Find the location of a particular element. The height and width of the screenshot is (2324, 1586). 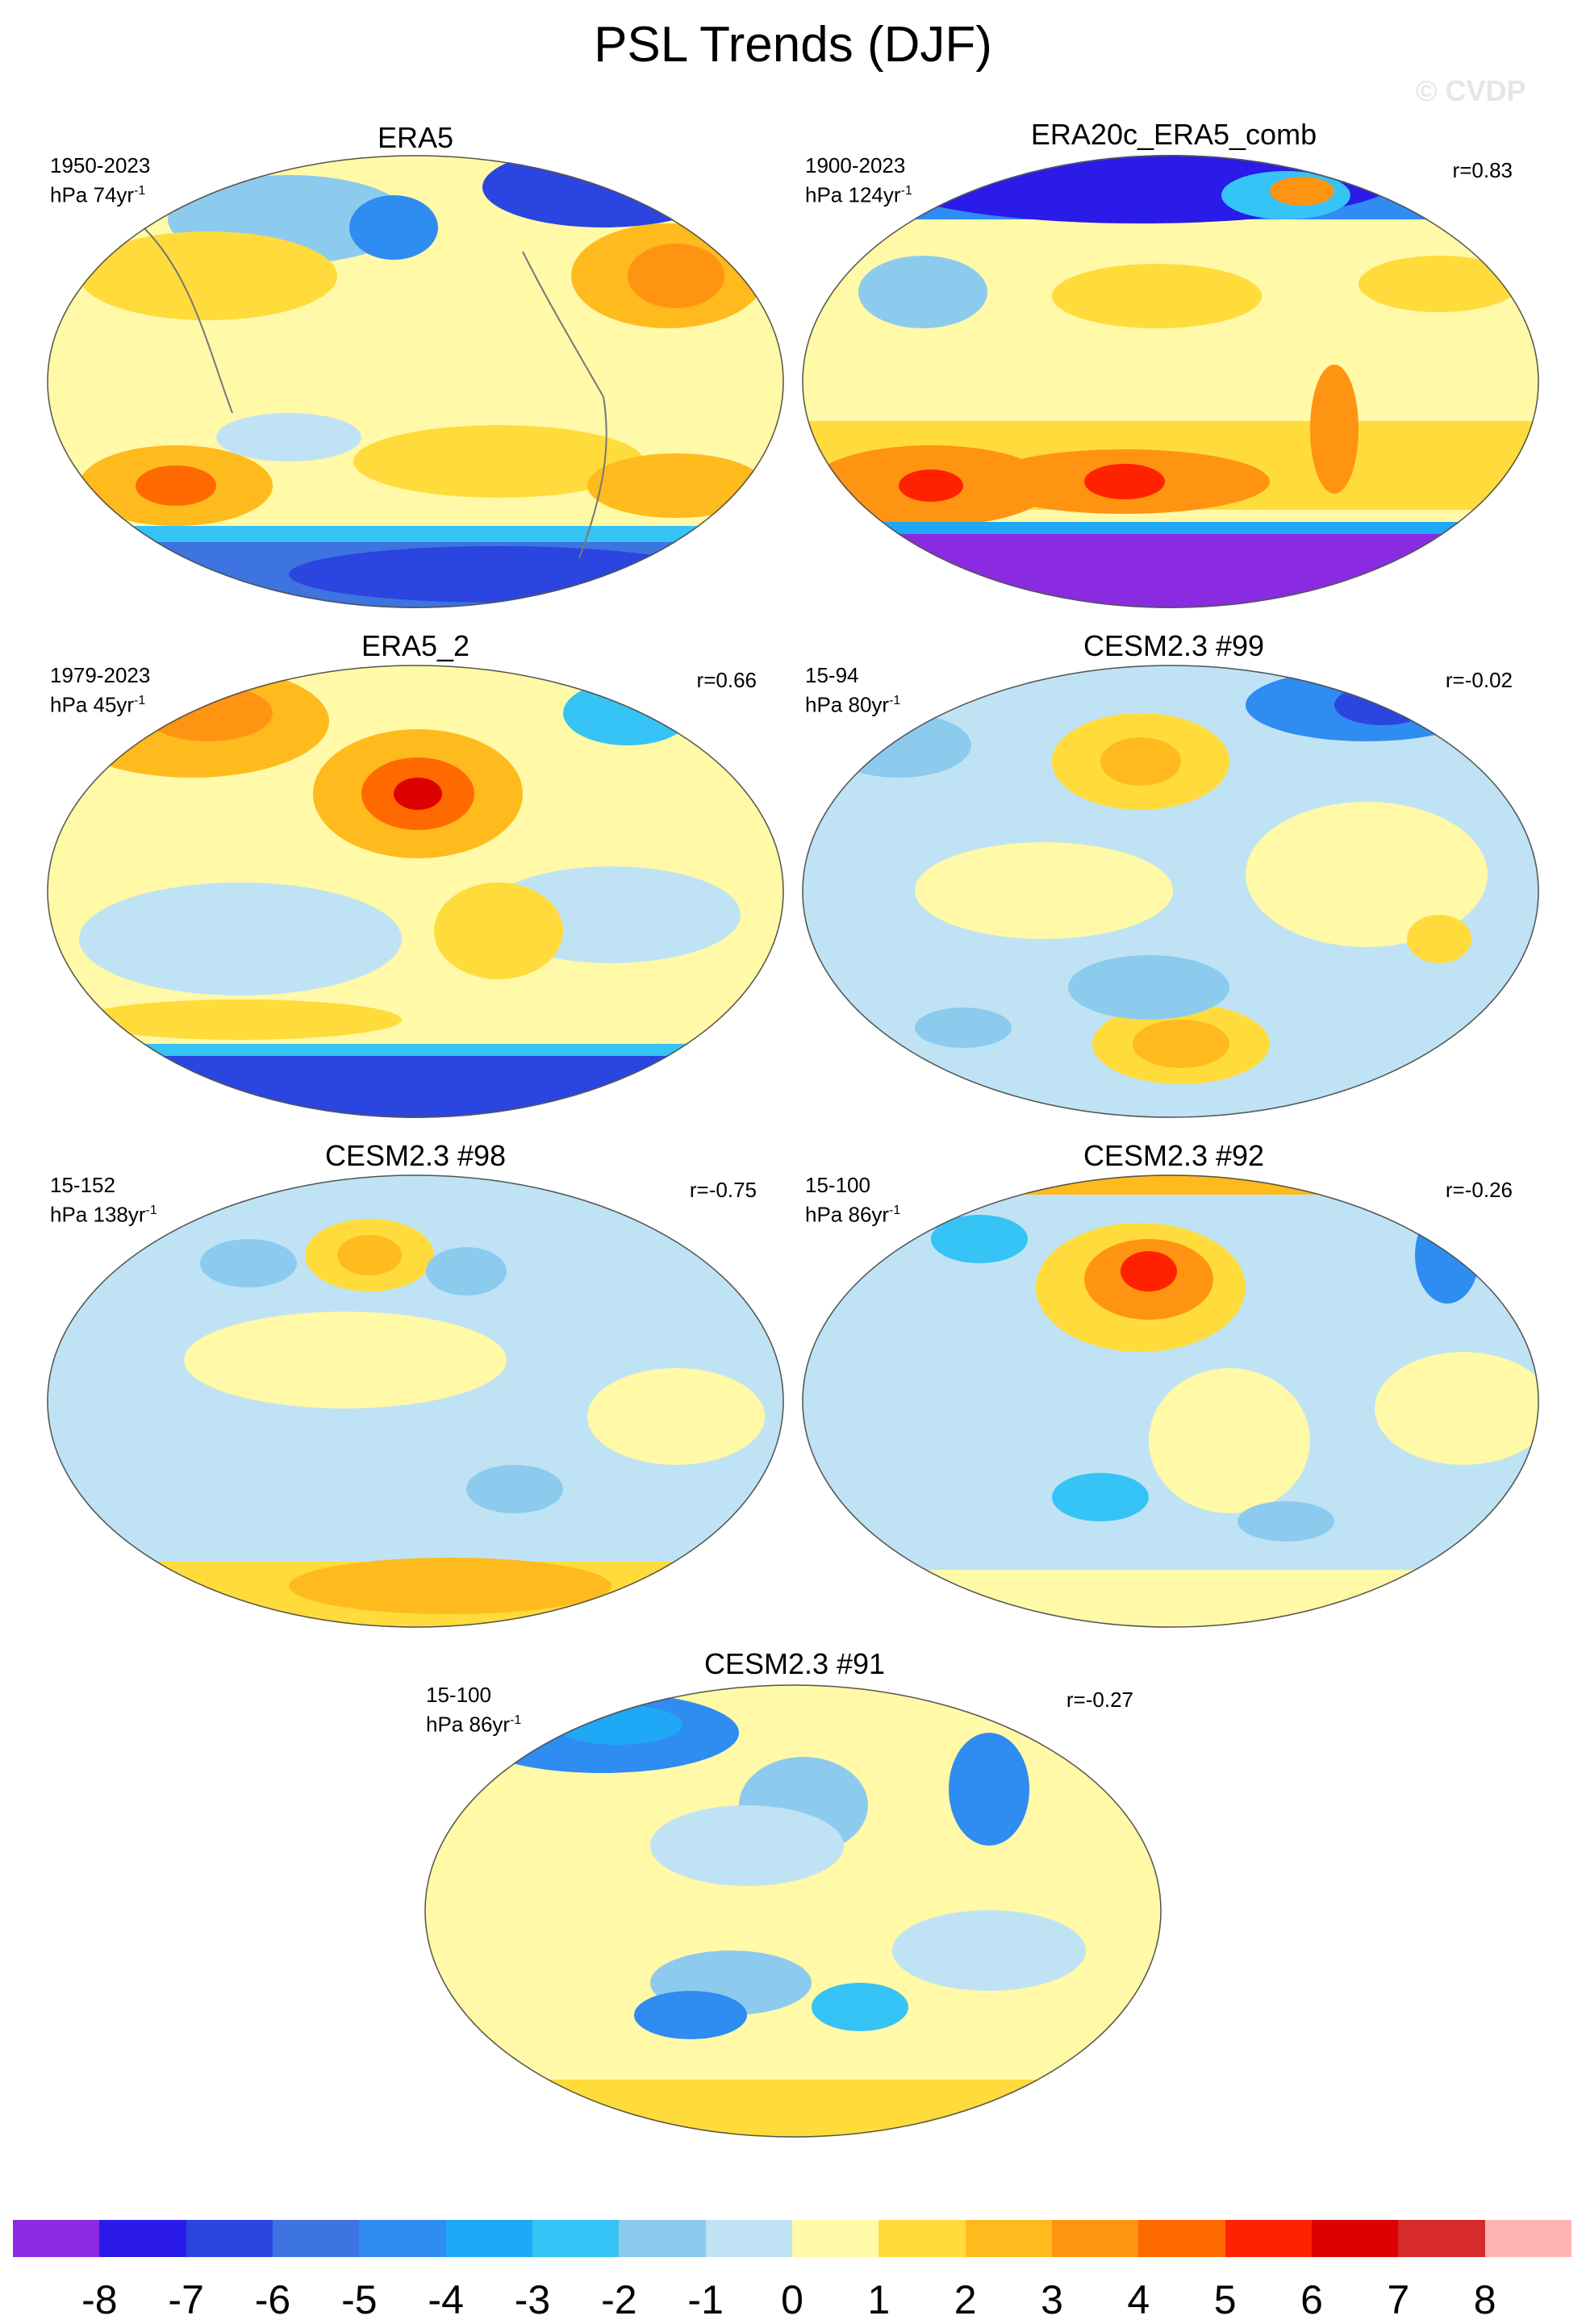

era20c-era5-comb-map is located at coordinates (1171, 381).